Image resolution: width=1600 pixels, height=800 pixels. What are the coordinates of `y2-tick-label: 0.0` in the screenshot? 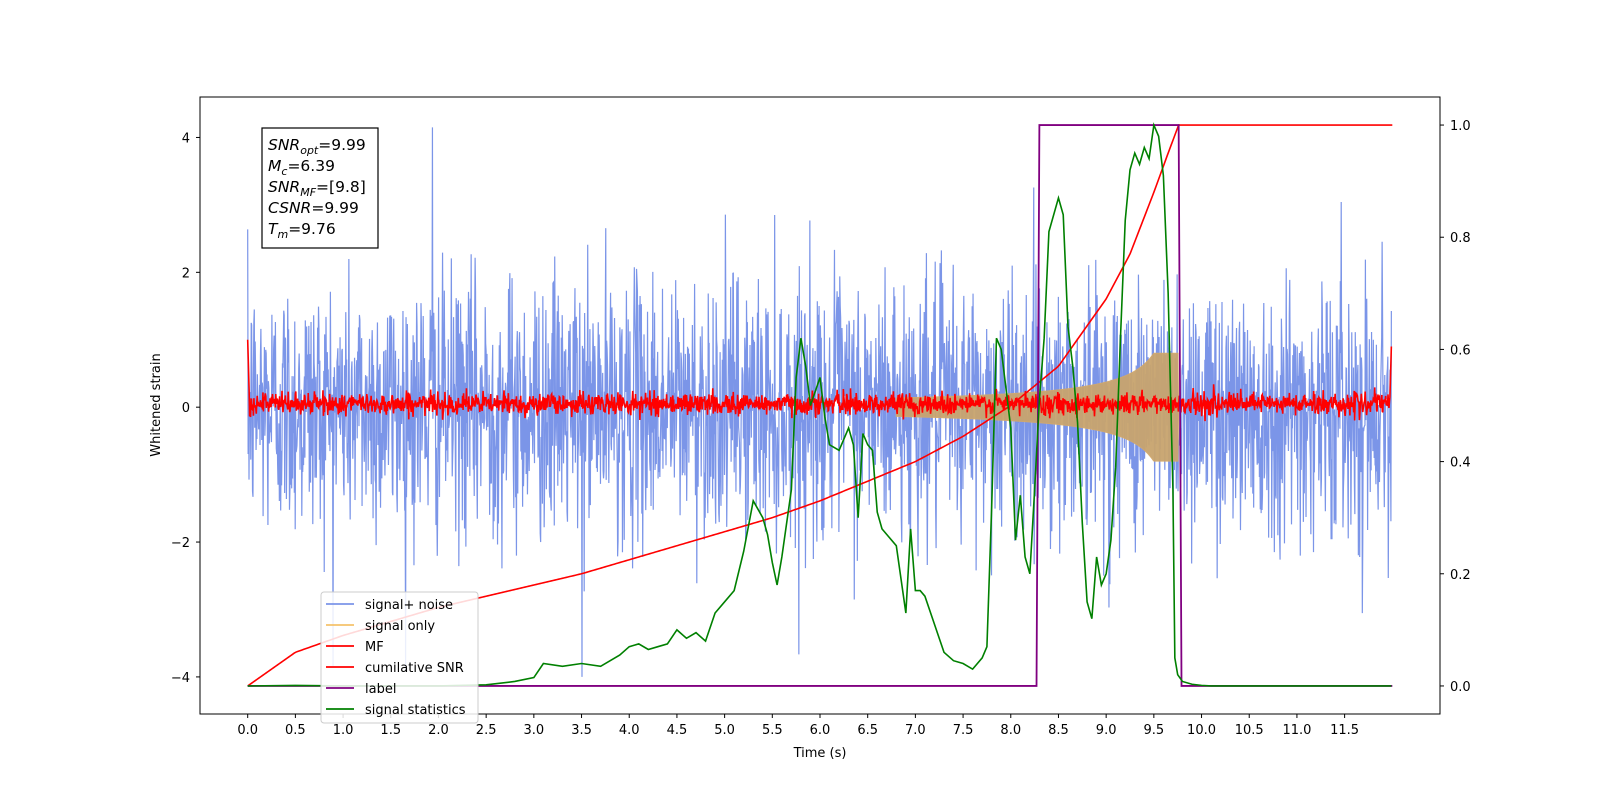 It's located at (1460, 687).